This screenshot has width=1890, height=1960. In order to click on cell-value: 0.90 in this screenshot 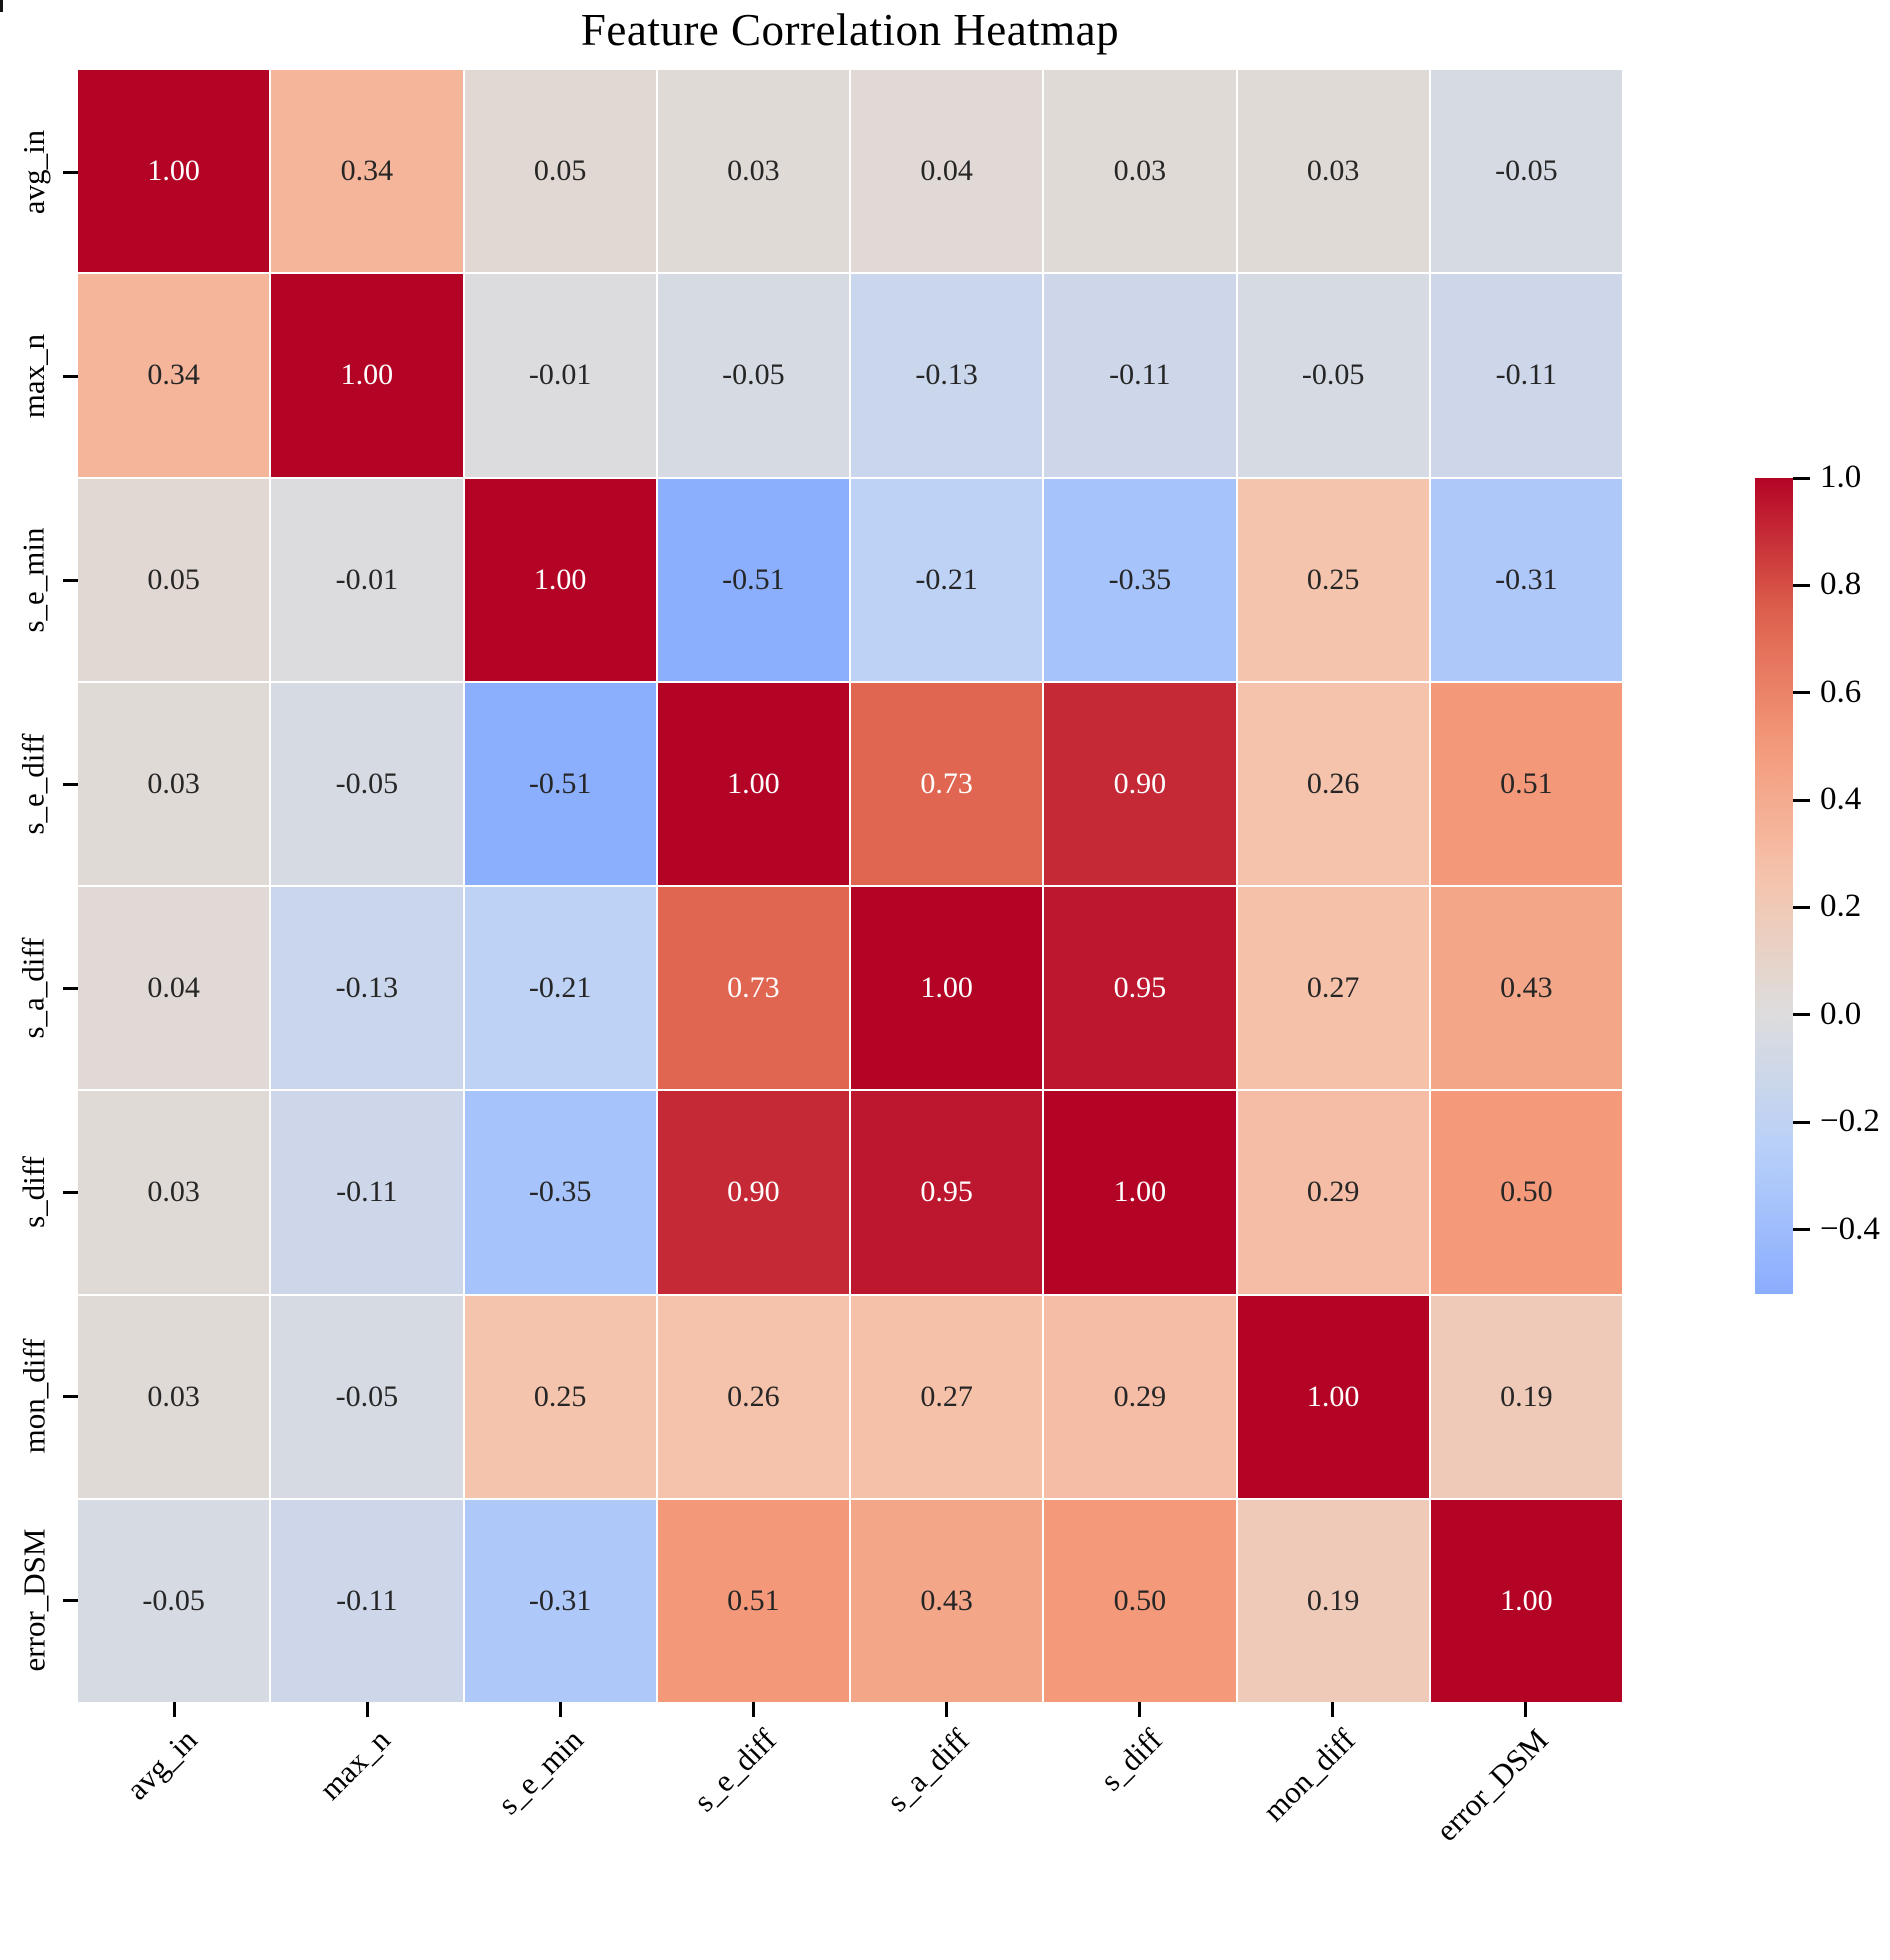, I will do `click(1140, 783)`.